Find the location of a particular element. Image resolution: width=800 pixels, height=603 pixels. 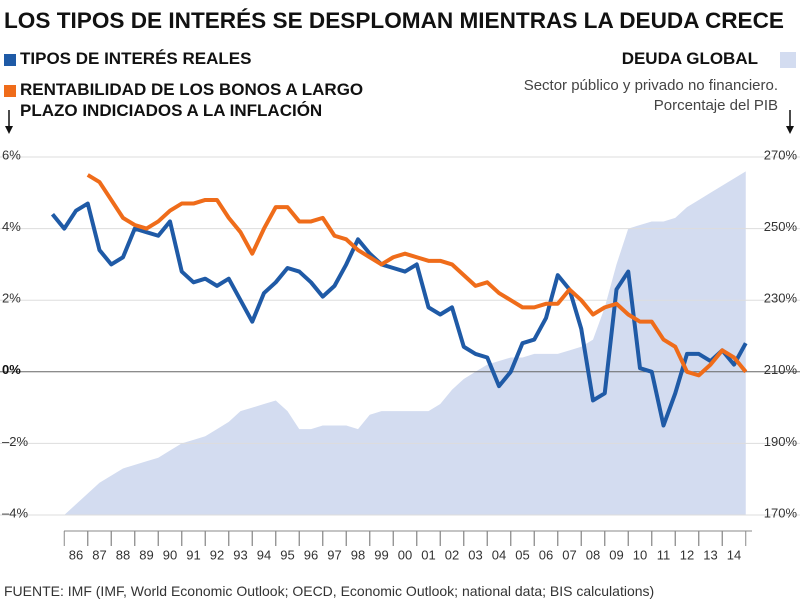

y2-tick-label: 230% is located at coordinates (781, 298).